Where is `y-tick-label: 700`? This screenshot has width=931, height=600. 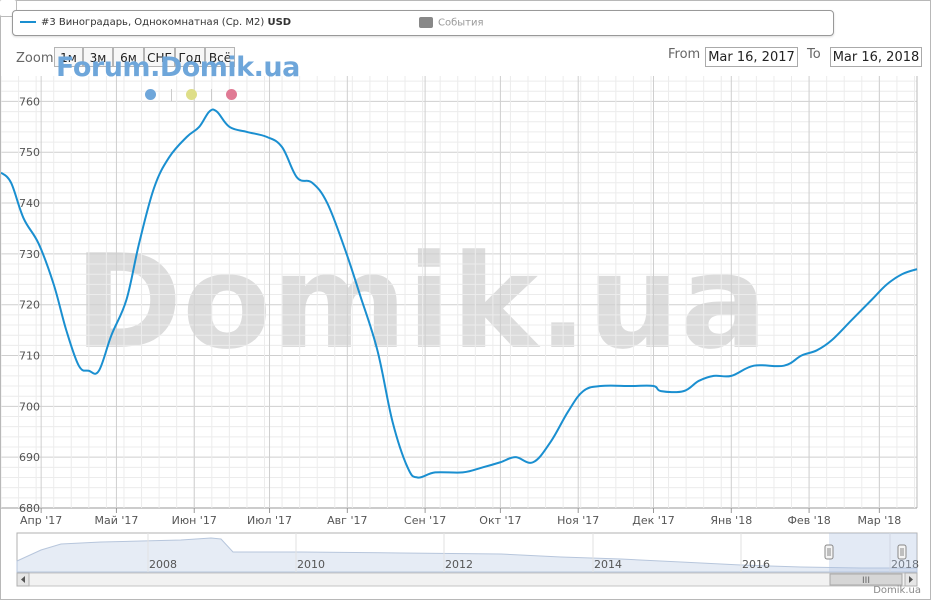 y-tick-label: 700 is located at coordinates (29, 406).